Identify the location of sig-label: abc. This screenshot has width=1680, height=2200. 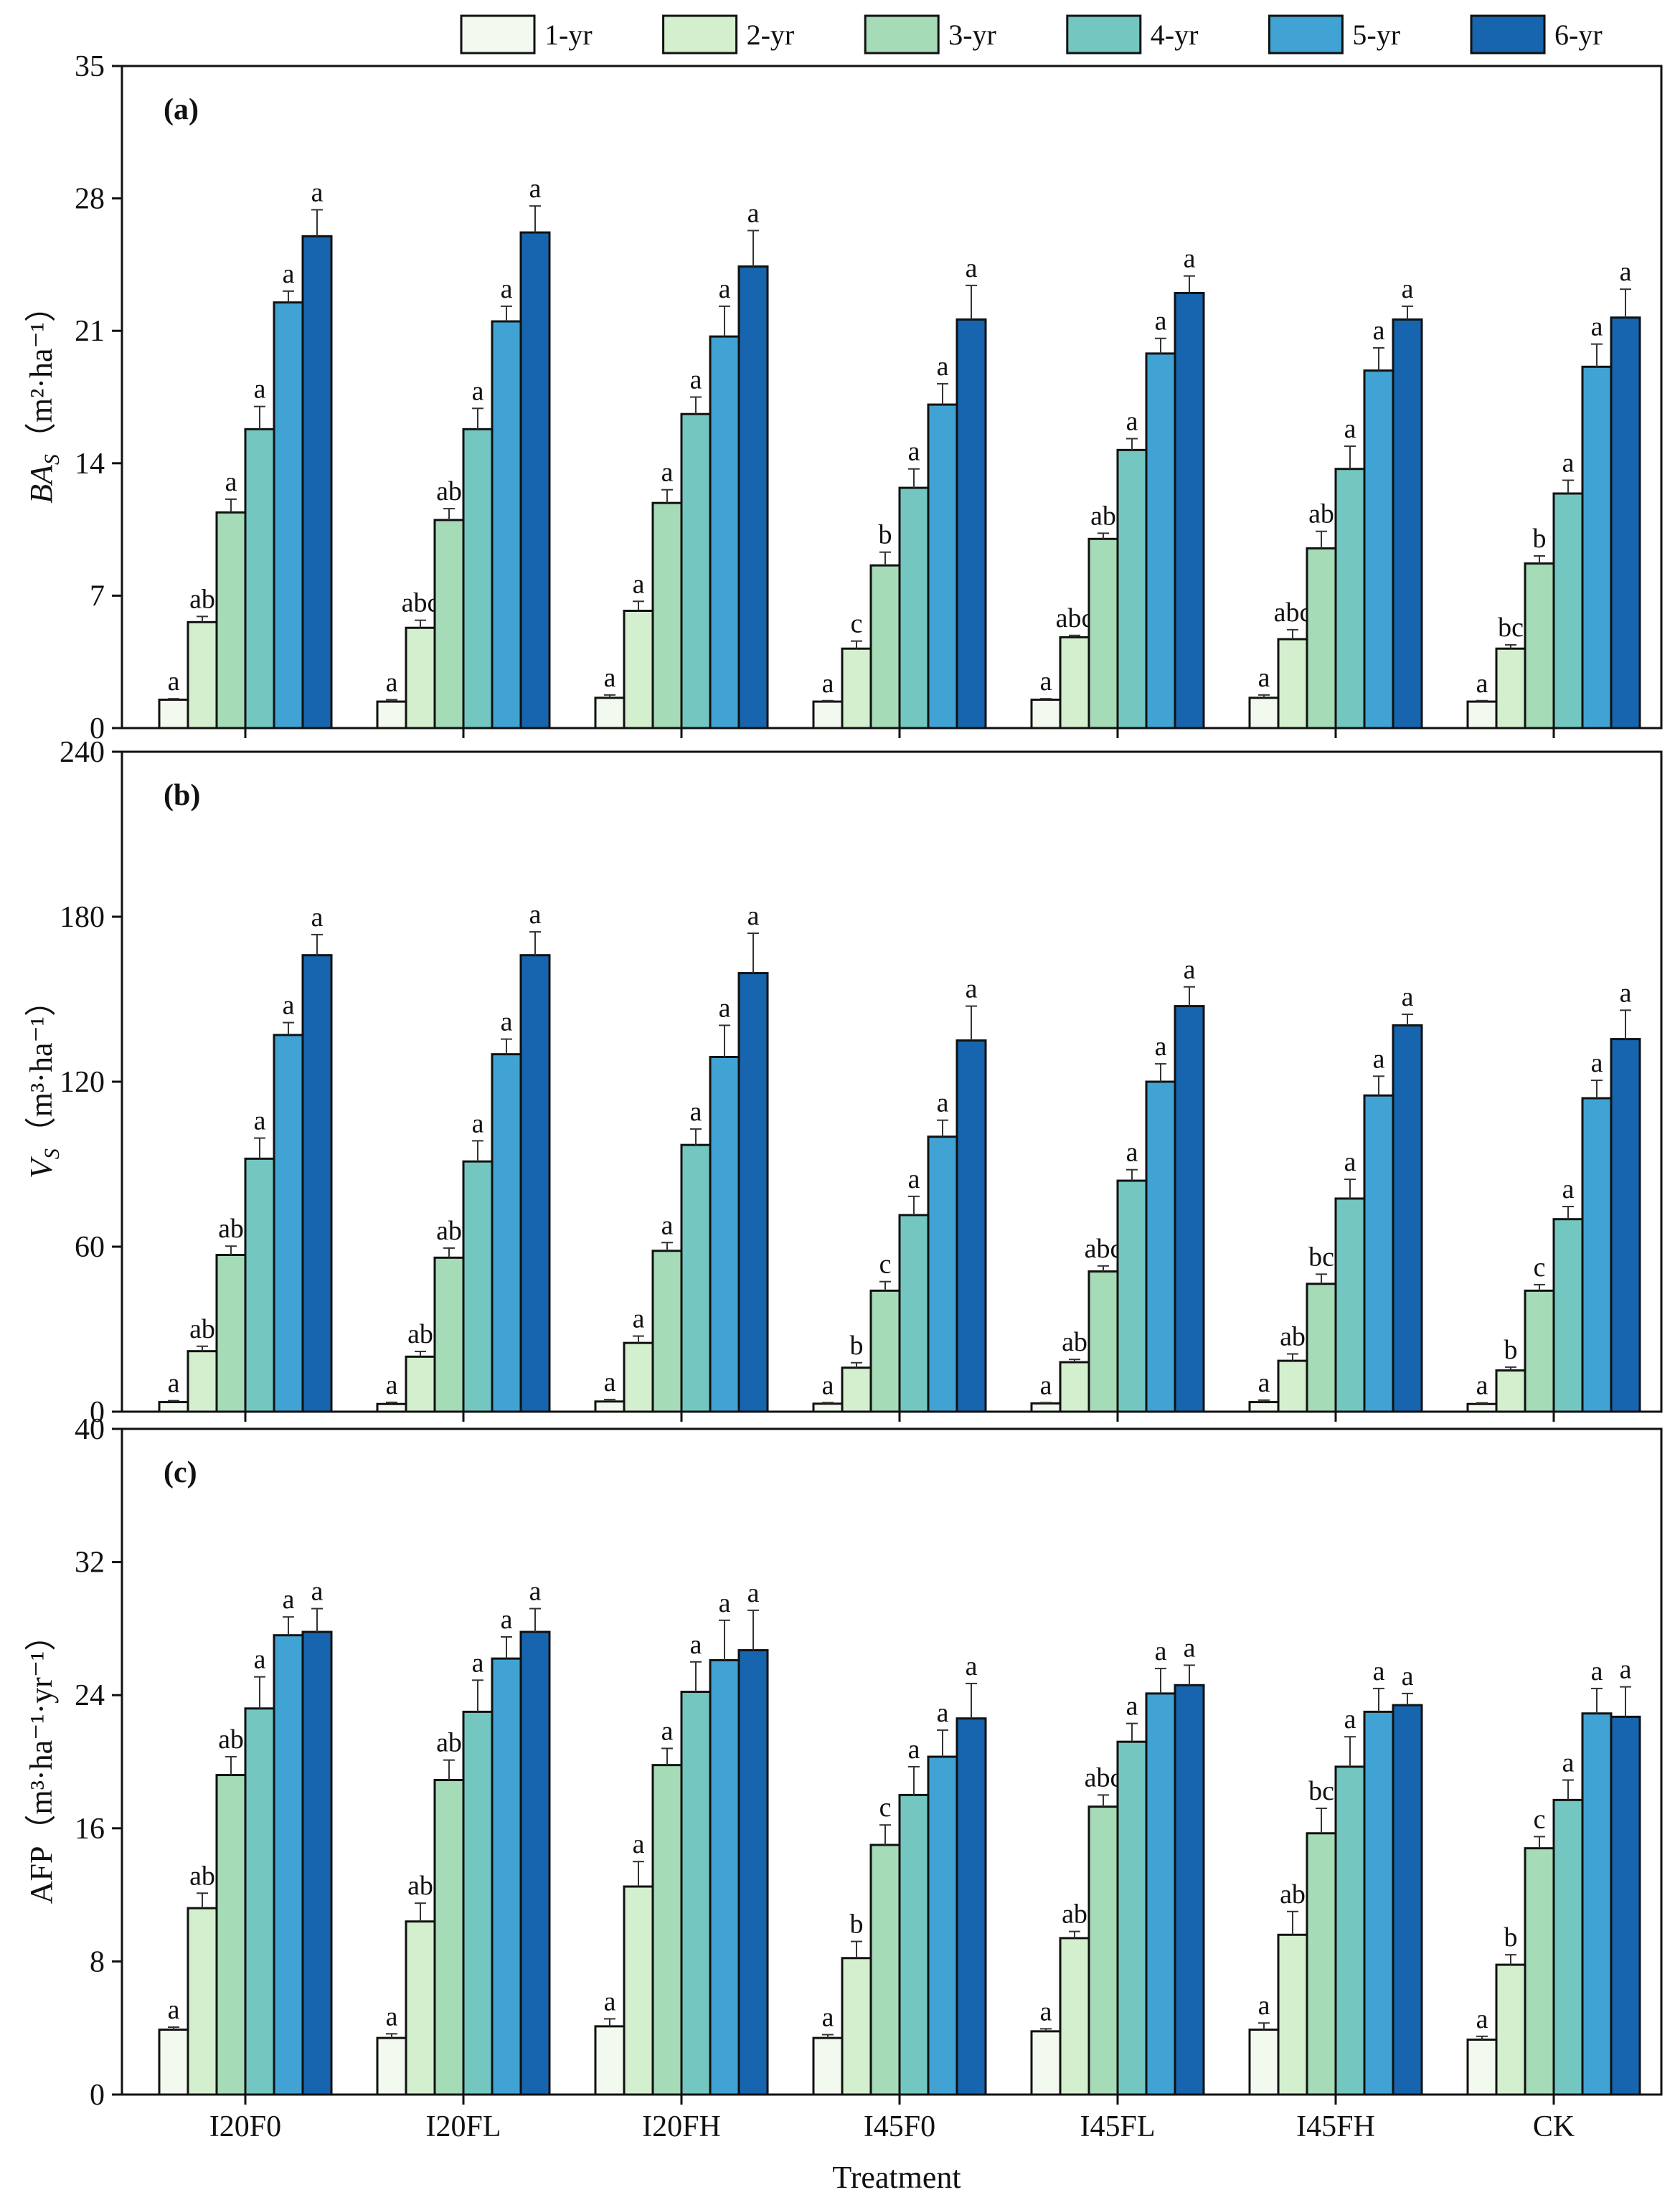
(1104, 1777).